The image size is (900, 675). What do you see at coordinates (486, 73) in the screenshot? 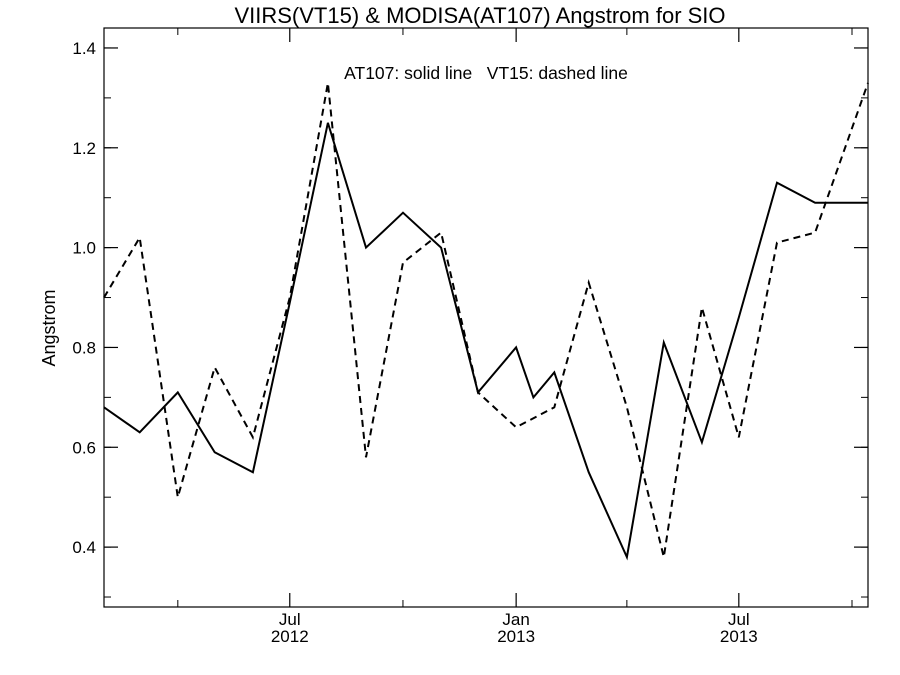
I see `series-annotation: AT107: solid line VT15: dashed line` at bounding box center [486, 73].